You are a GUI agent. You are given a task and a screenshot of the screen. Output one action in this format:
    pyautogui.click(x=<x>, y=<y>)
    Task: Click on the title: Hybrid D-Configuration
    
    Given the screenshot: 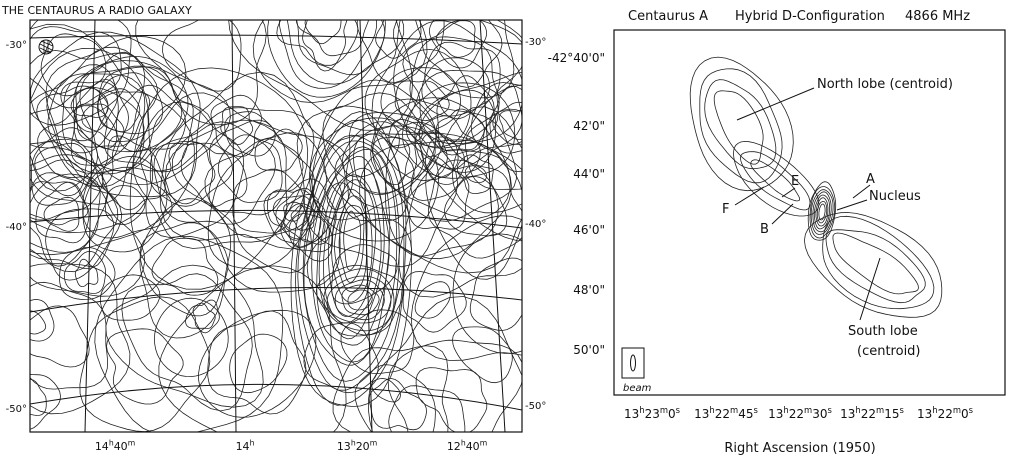 What is the action you would take?
    pyautogui.click(x=810, y=16)
    